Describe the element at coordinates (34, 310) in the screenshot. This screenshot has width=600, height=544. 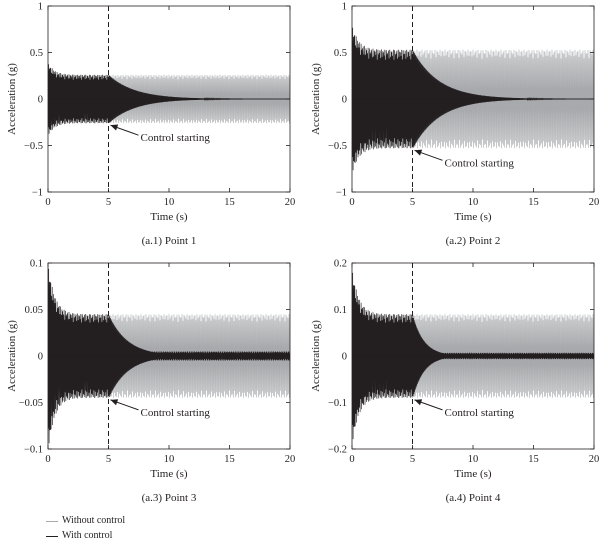
I see `y-tick-label: 0.05` at that location.